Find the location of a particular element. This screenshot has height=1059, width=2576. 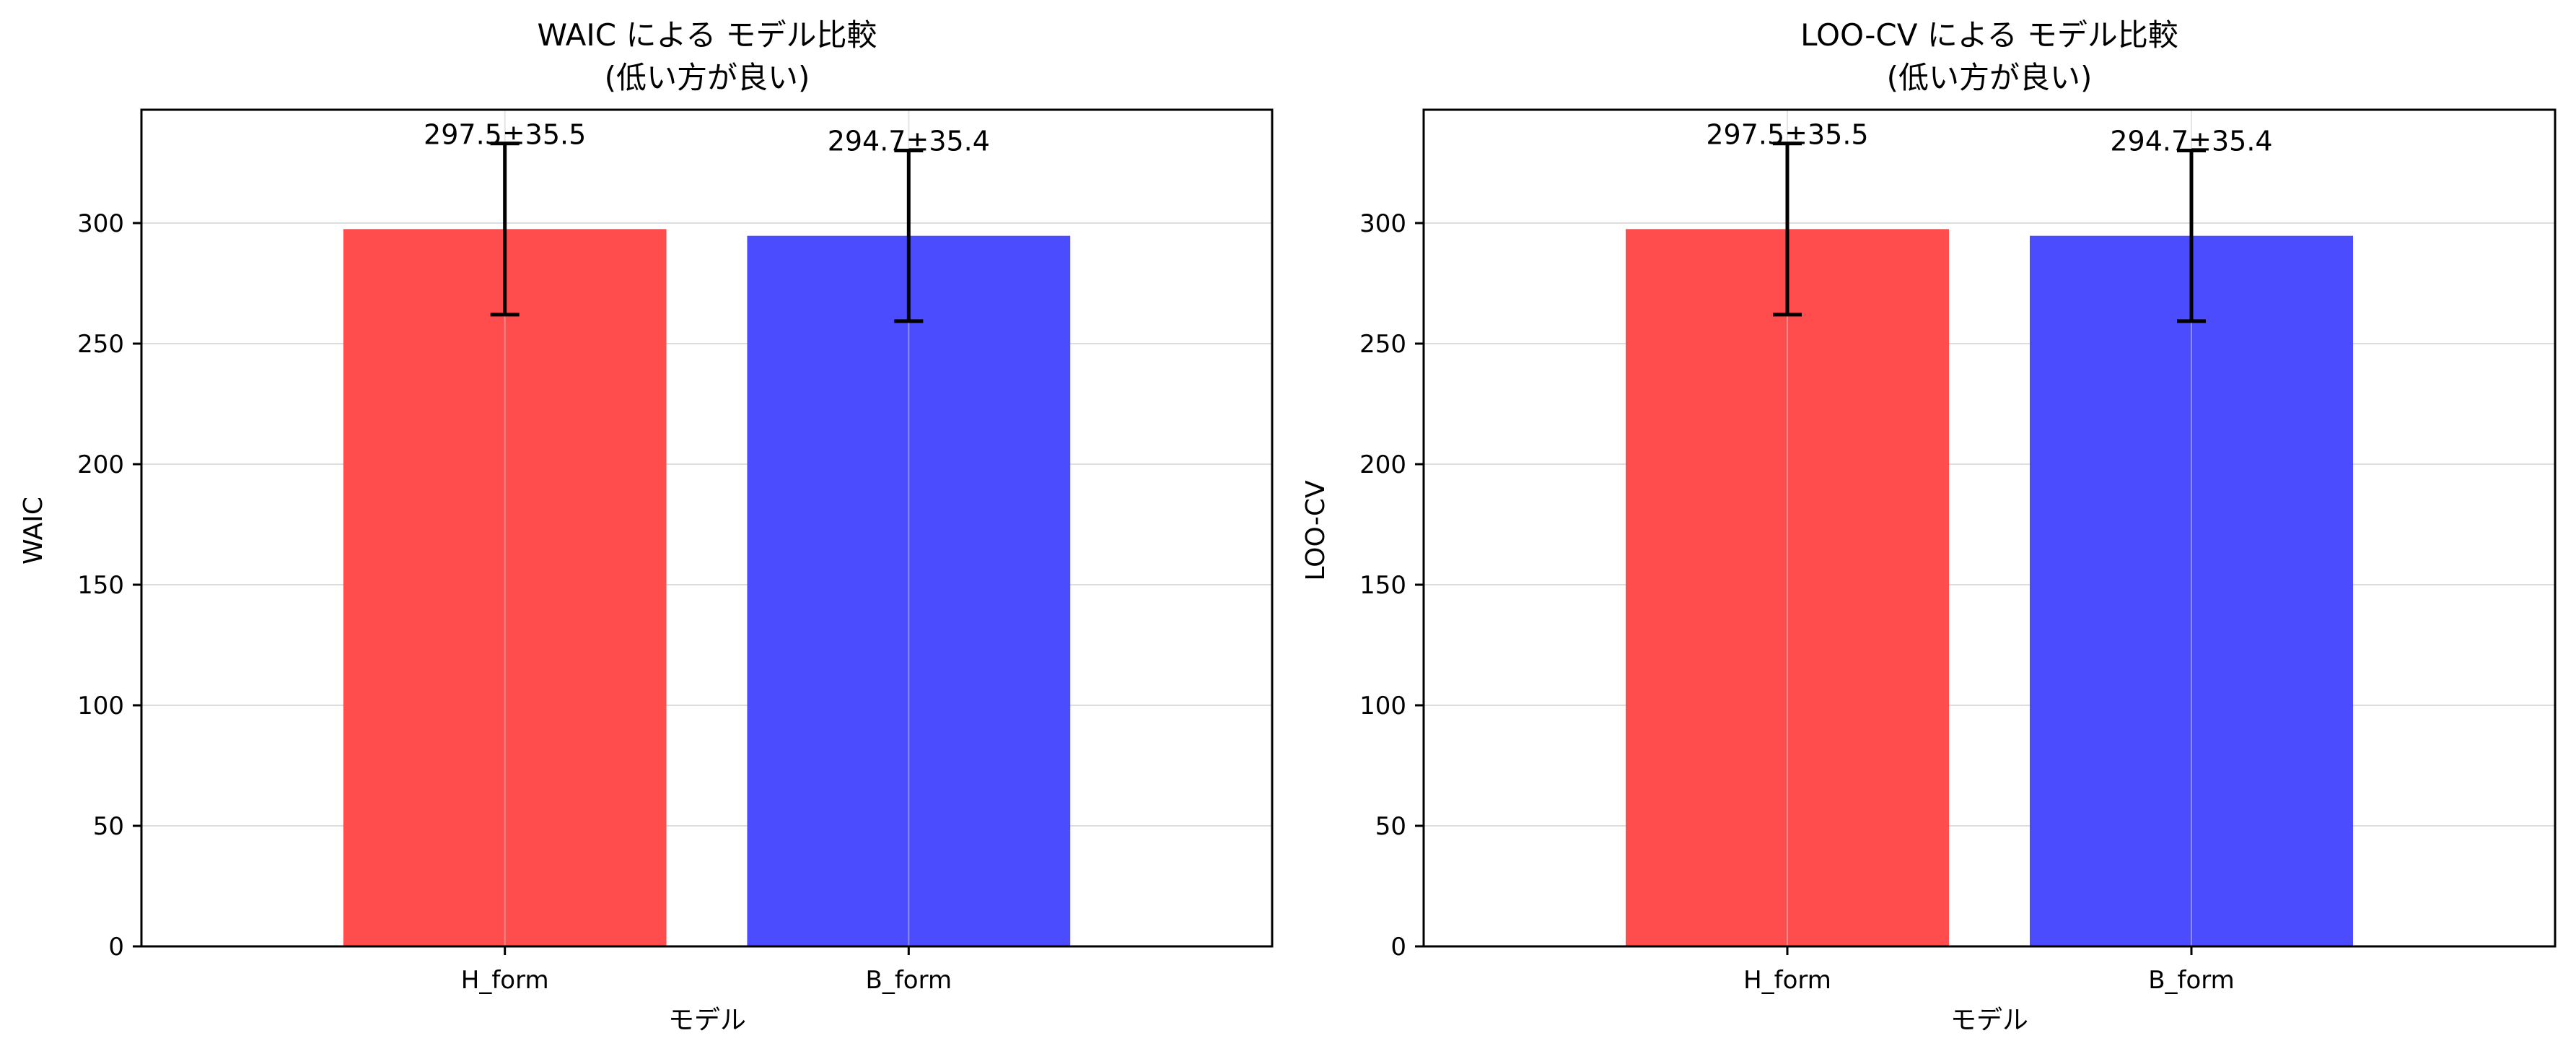

y-axis-label: LOO-CV is located at coordinates (1316, 530).